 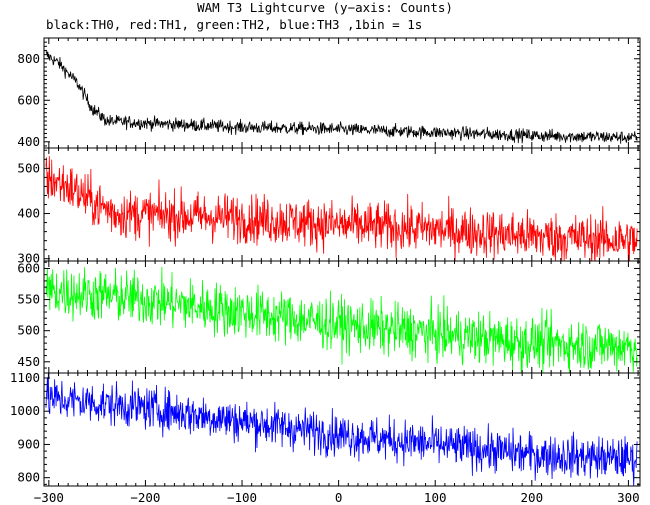 I want to click on x-tick-label: 0, so click(x=339, y=497).